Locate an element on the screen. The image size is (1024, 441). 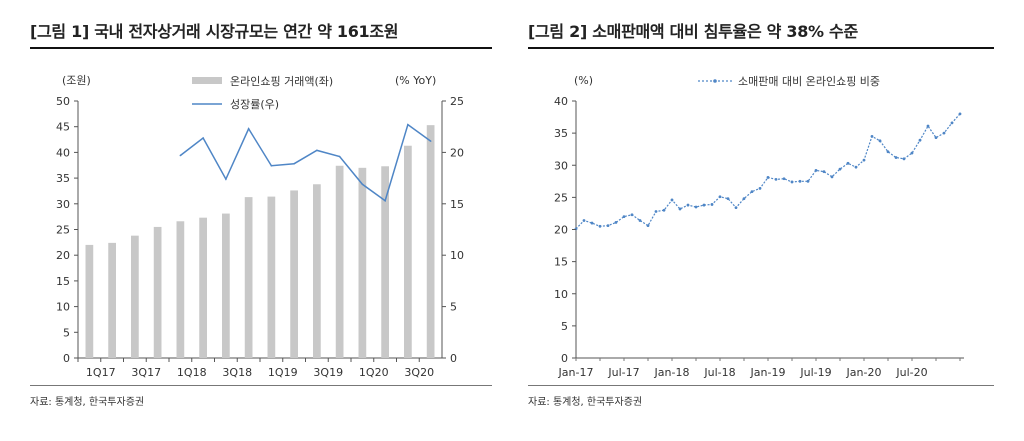
chart-title: [그림 2] 소매판매액 대비 침투율은 약 38% 수준 is located at coordinates (693, 31).